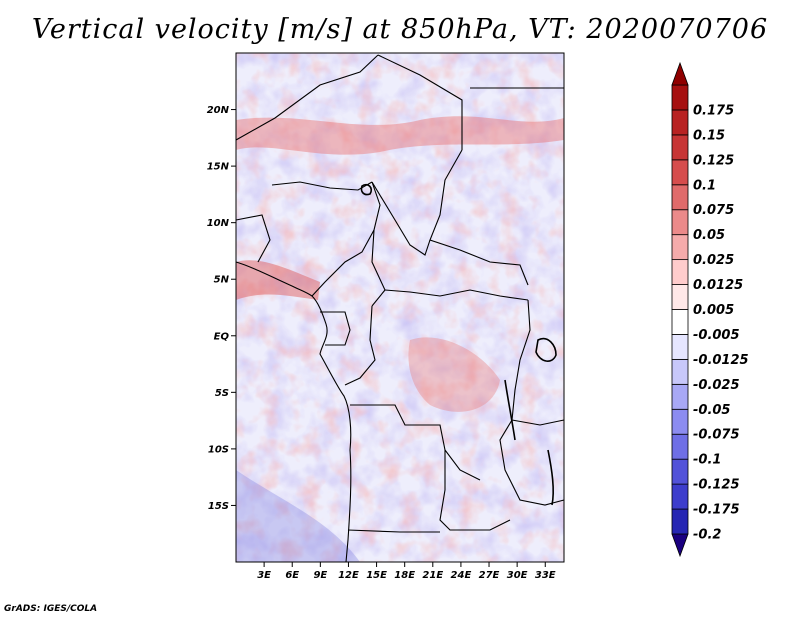  What do you see at coordinates (218, 449) in the screenshot?
I see `lat-tick-label: 10S` at bounding box center [218, 449].